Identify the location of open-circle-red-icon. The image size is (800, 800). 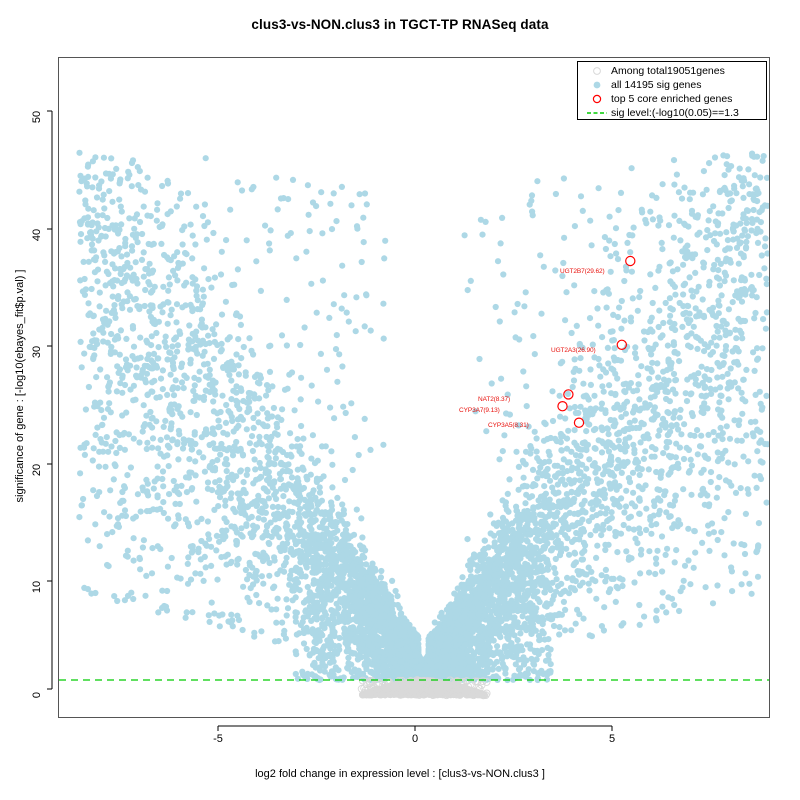
(597, 99).